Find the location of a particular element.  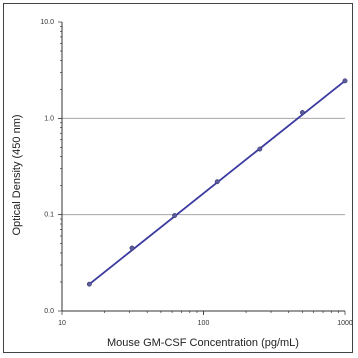

y-axis-label: Optical Density (450 nm) is located at coordinates (17, 174).